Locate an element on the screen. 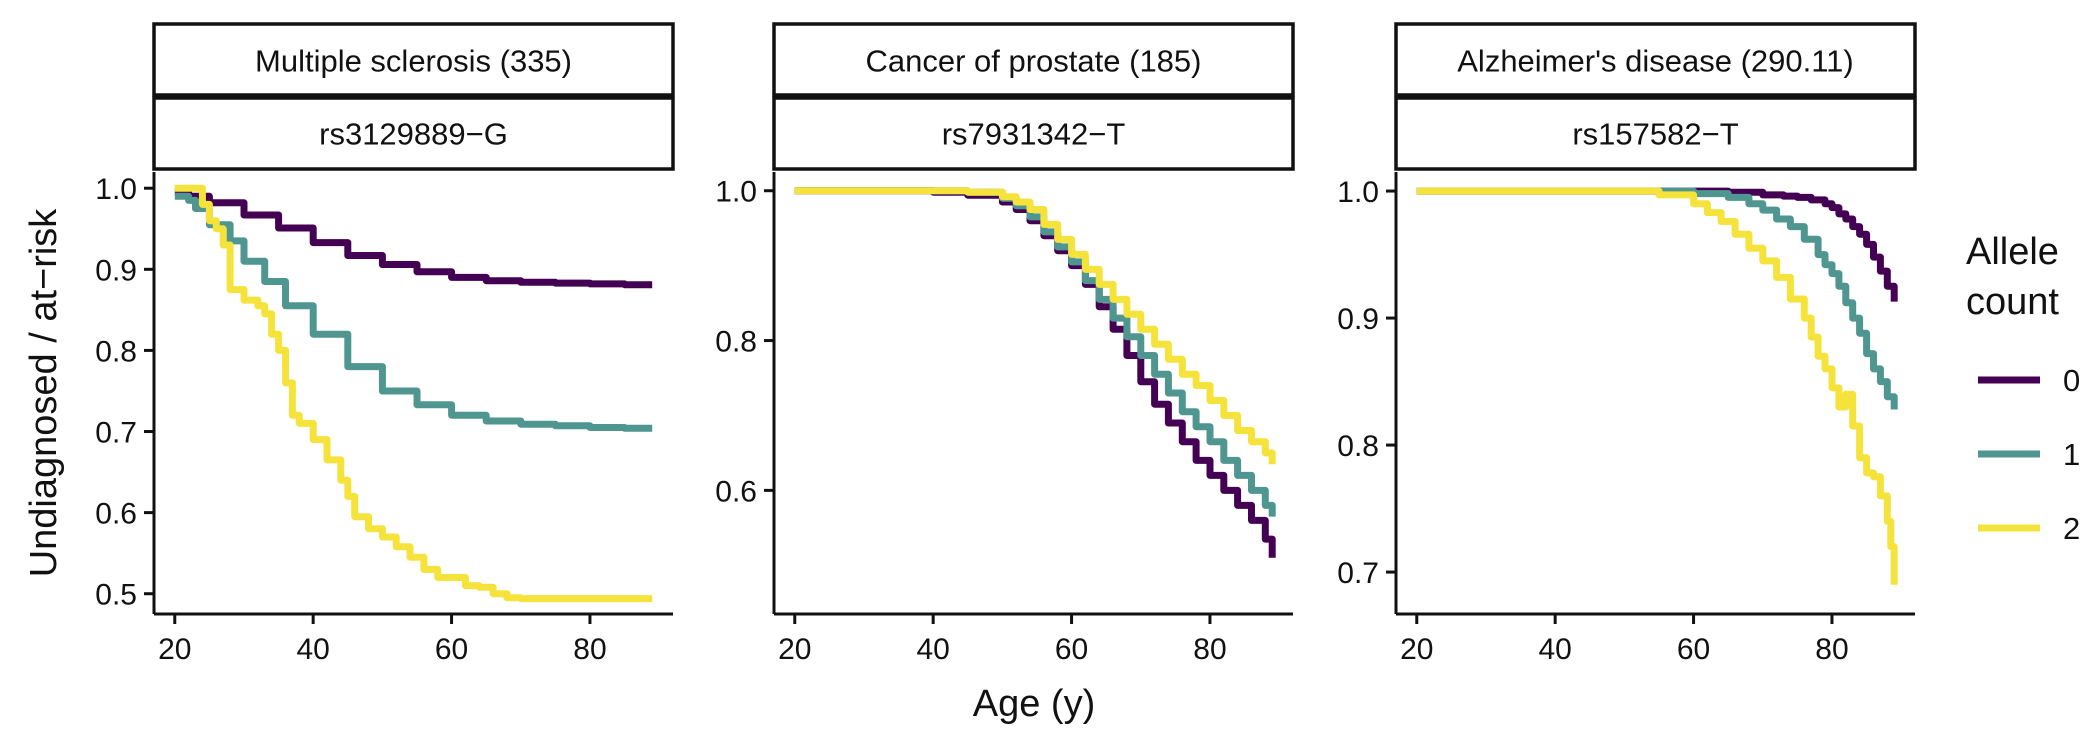 The height and width of the screenshot is (755, 2100). legend-title: count is located at coordinates (2012, 302).